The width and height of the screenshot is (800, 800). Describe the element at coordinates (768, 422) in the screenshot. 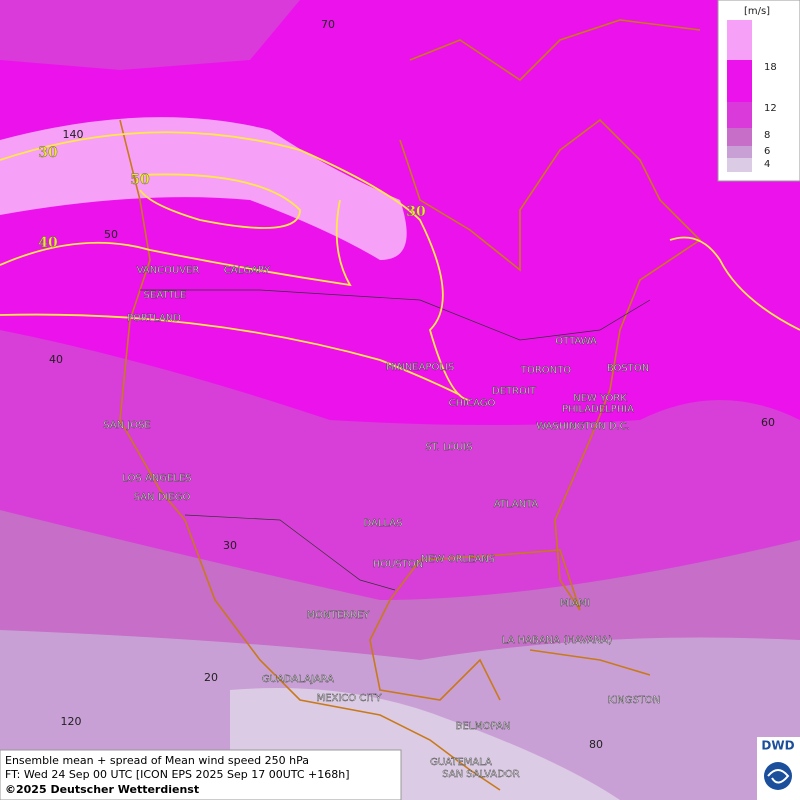

I see `grid-label: 60` at that location.